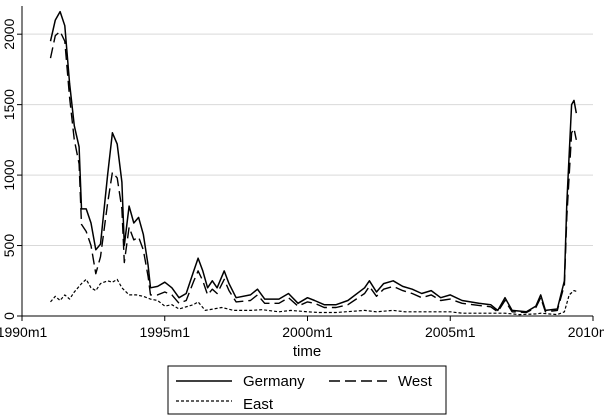  I want to click on x-tick-label: 2010m1, so click(586, 332).